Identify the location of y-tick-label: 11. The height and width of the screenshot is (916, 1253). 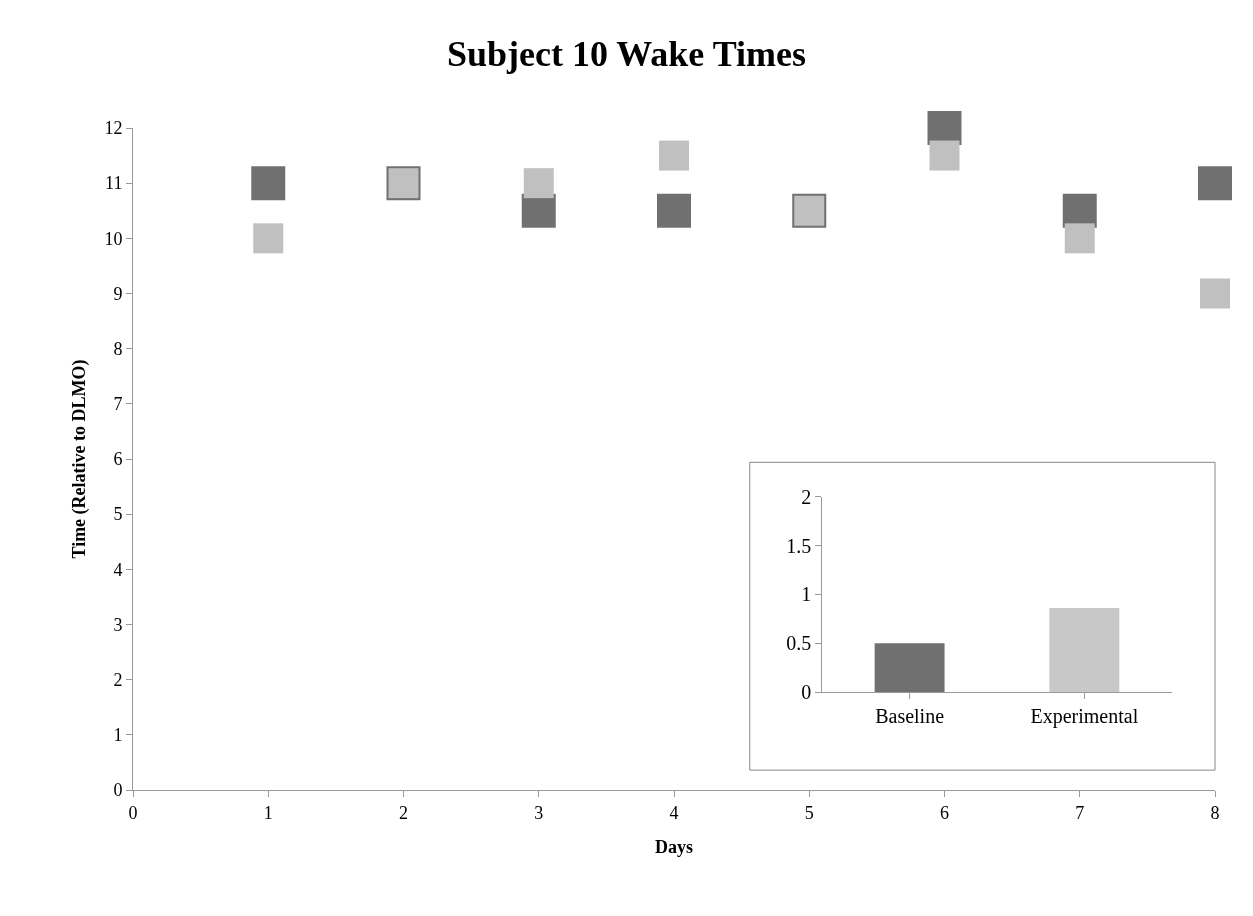
(114, 183).